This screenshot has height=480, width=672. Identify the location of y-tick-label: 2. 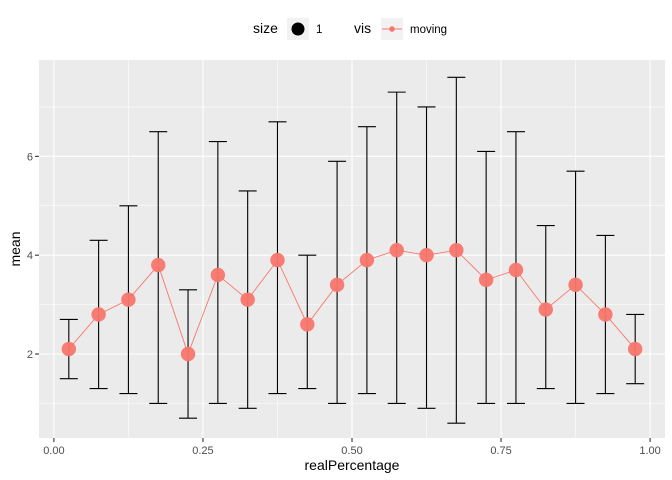
(30, 355).